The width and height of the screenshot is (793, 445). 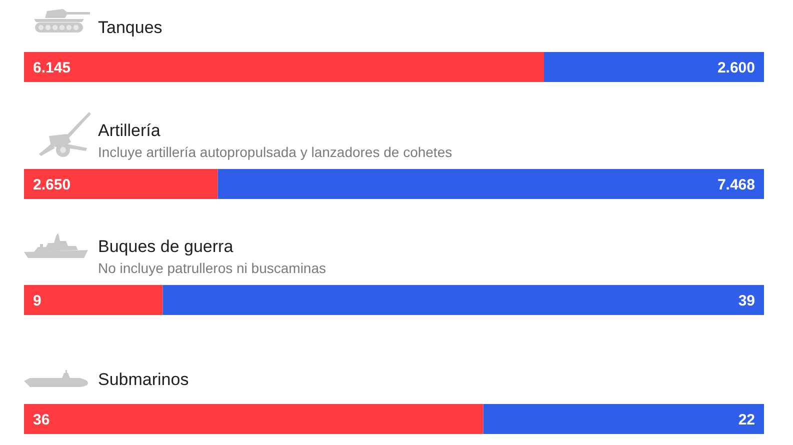 What do you see at coordinates (736, 67) in the screenshot?
I see `data-label: 2.600` at bounding box center [736, 67].